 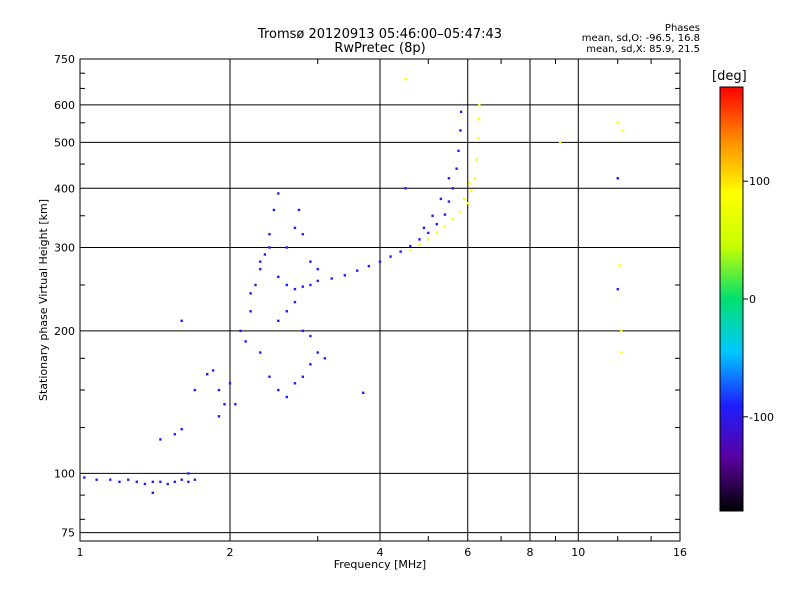 I want to click on x-tick-label: 6, so click(x=467, y=552).